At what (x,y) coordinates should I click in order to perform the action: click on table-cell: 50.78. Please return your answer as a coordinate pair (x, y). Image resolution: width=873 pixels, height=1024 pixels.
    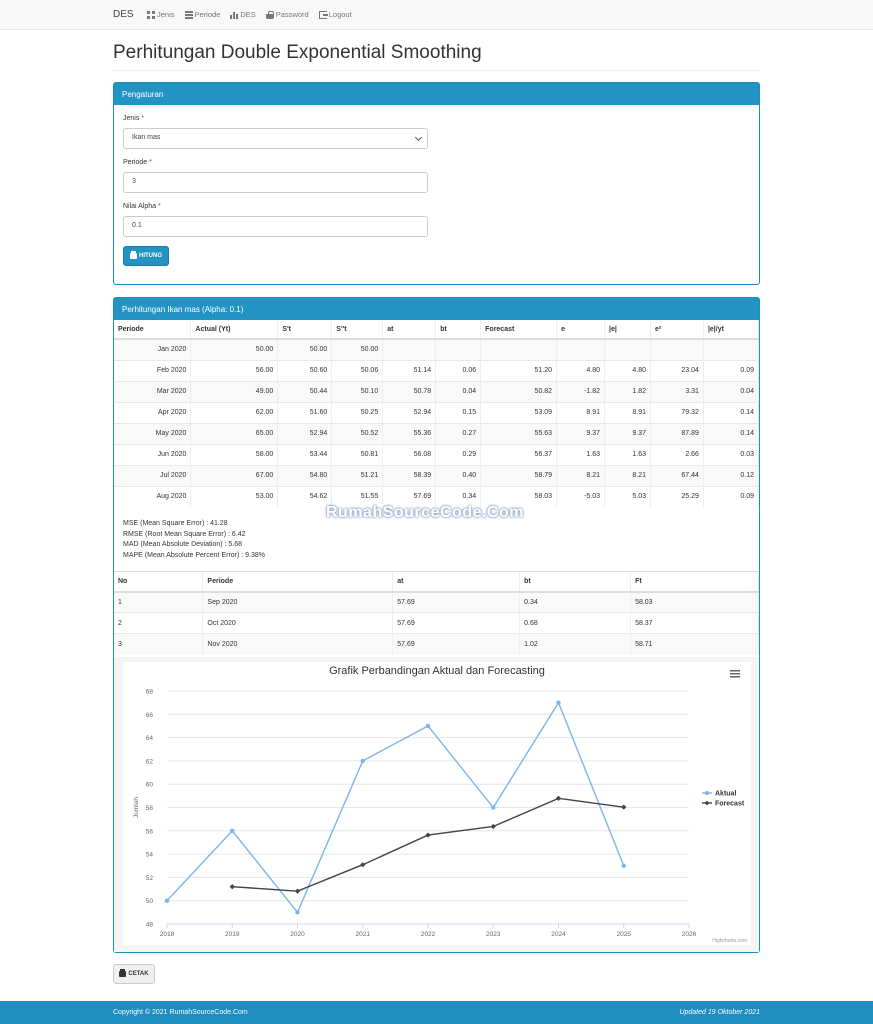
    Looking at the image, I should click on (409, 391).